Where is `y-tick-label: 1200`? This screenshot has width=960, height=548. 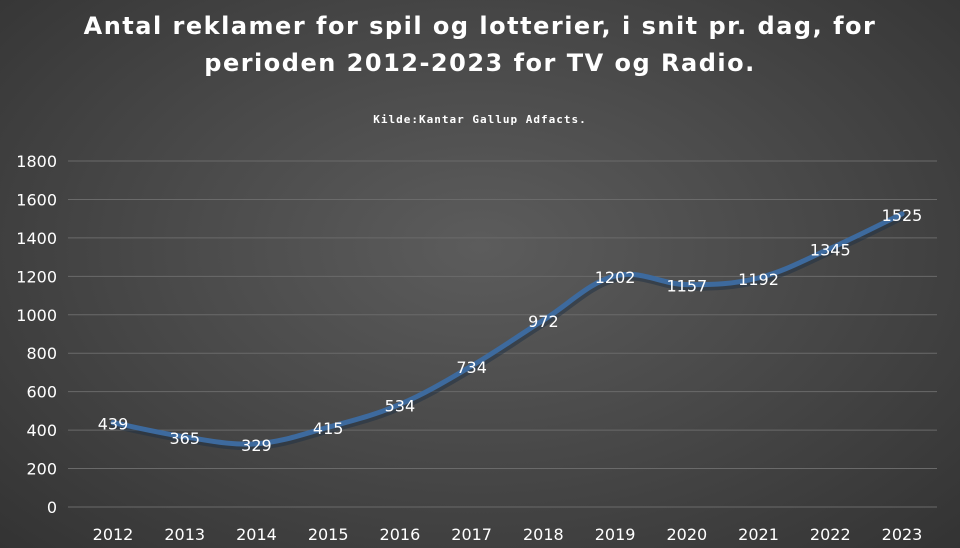
y-tick-label: 1200 is located at coordinates (36, 276).